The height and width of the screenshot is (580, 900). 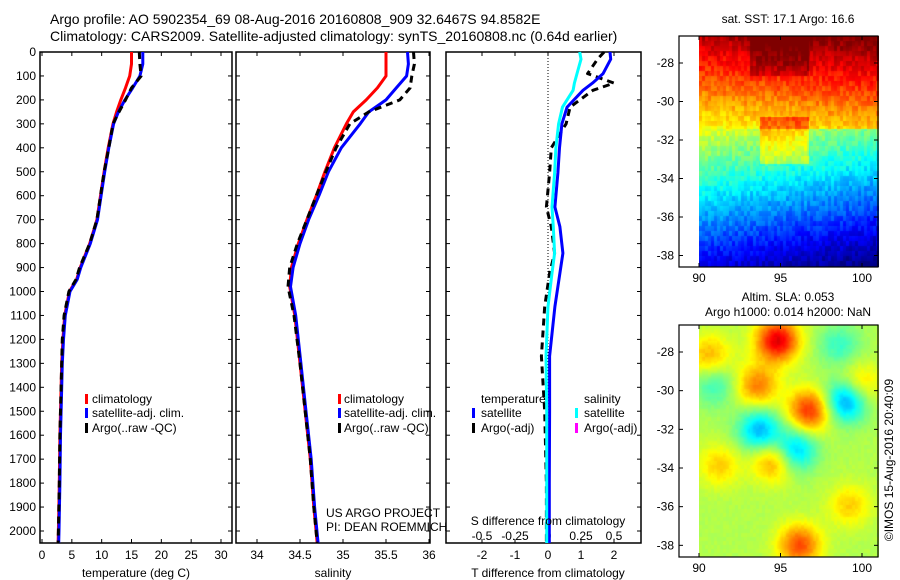 I want to click on lat-tick-label: -36, so click(x=666, y=507).